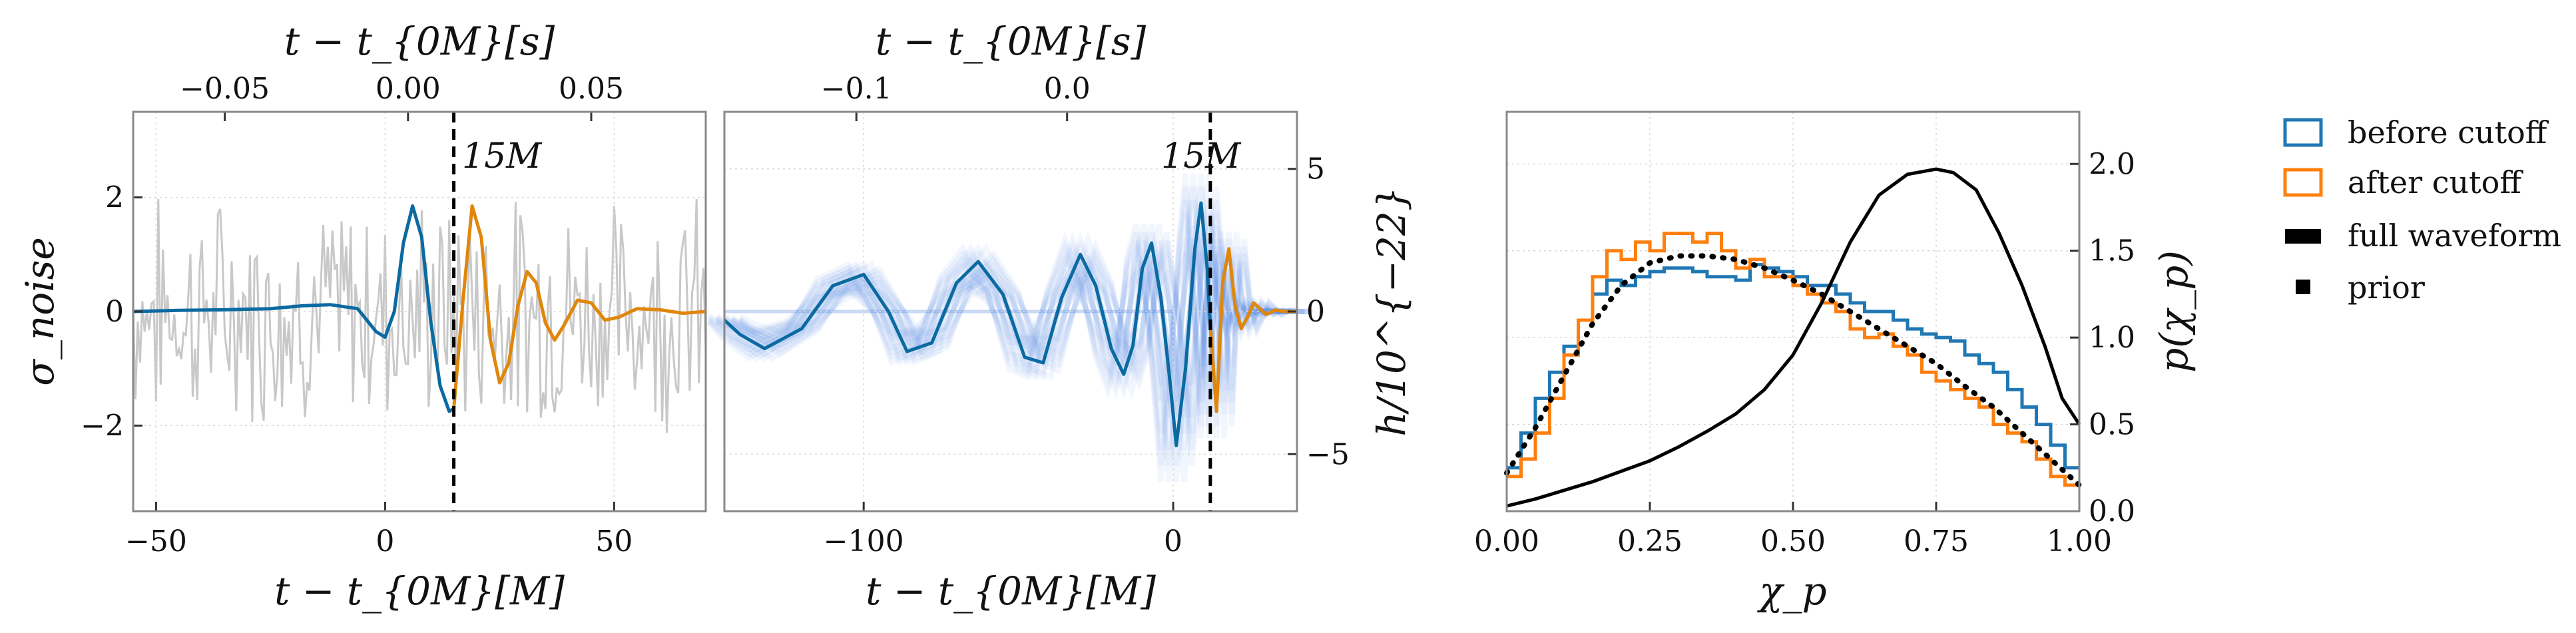 This screenshot has height=633, width=2576. I want to click on panel1-cutoff-label: 15M, so click(503, 156).